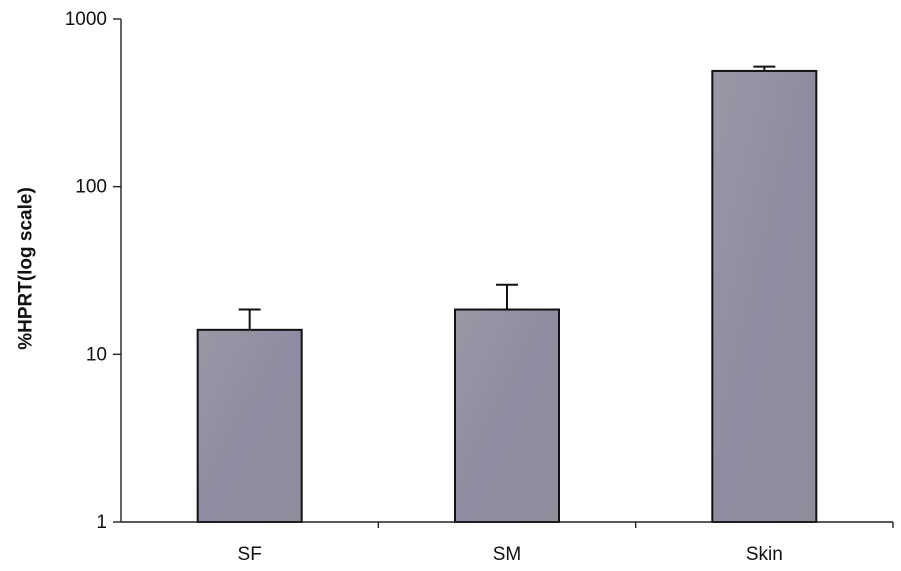  I want to click on x-tick-label: SM, so click(507, 554).